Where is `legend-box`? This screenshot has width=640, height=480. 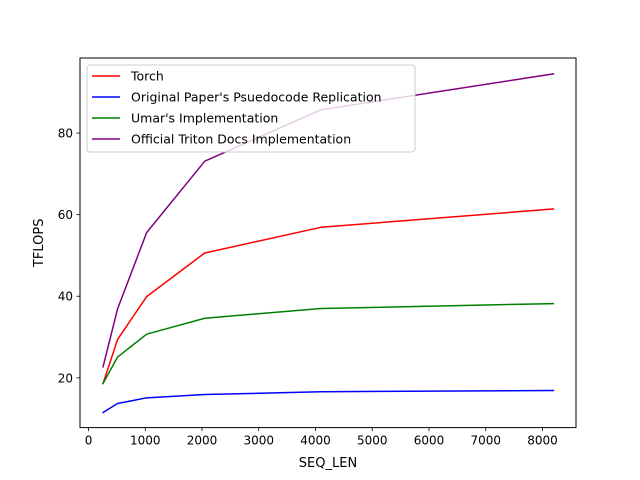
legend-box is located at coordinates (251, 108).